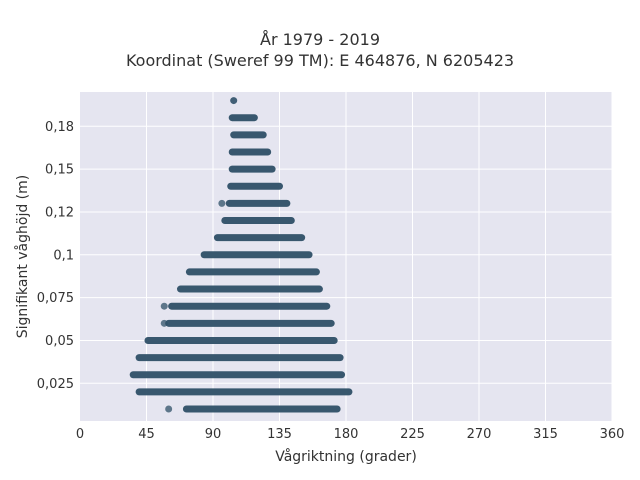 Image resolution: width=640 pixels, height=480 pixels. I want to click on y-tick-label: 0,1, so click(63, 255).